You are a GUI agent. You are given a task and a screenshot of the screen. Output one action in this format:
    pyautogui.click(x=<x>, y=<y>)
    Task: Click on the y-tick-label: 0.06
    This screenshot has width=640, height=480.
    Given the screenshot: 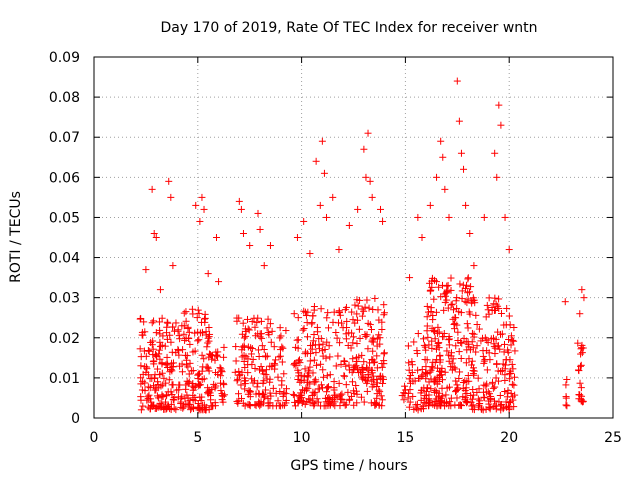 What is the action you would take?
    pyautogui.click(x=64, y=178)
    